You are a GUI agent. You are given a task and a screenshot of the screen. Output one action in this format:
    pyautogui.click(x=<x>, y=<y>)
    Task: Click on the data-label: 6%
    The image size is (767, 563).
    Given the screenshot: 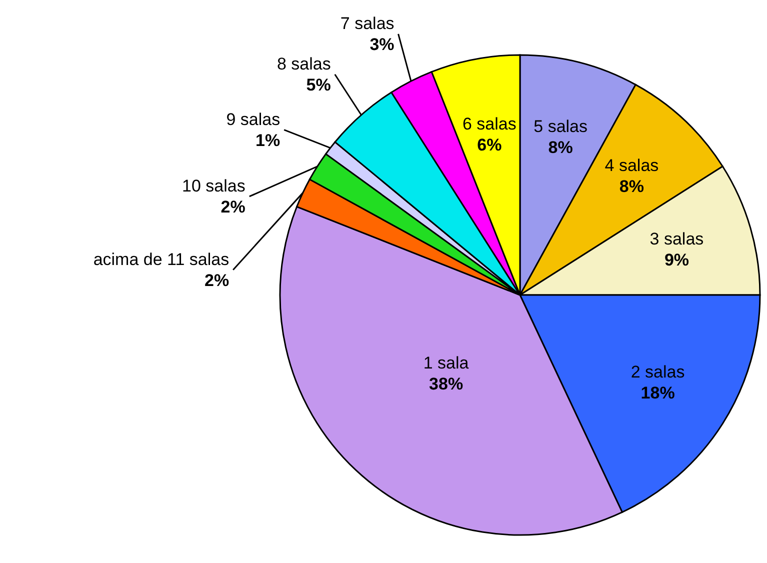 What is the action you would take?
    pyautogui.click(x=489, y=145)
    